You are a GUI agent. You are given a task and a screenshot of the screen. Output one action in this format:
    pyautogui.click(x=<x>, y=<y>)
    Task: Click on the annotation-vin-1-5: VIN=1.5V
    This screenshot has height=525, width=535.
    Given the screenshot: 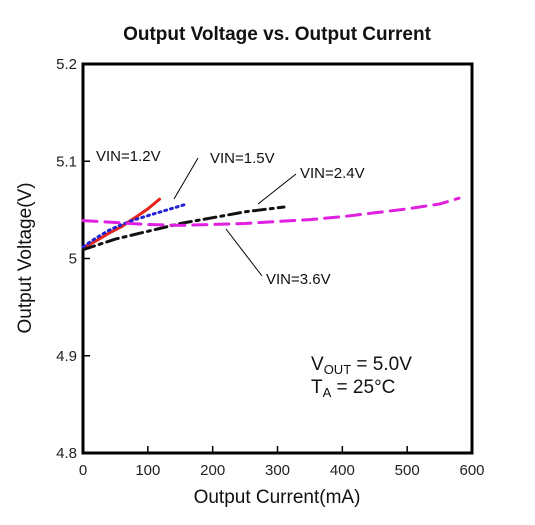 What is the action you would take?
    pyautogui.click(x=242, y=158)
    